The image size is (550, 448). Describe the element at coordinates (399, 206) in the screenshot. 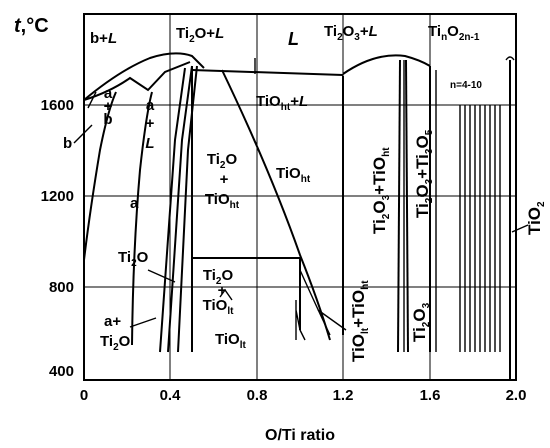

I see `ti2o3-left` at that location.